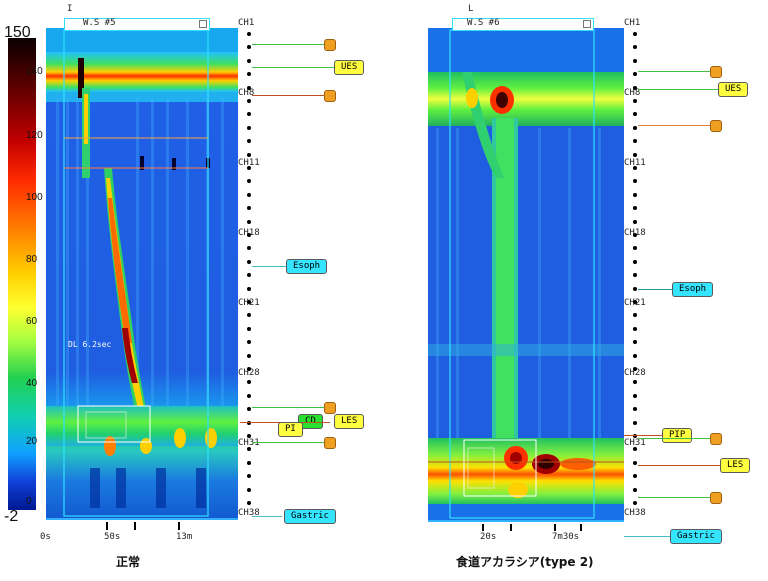 The width and height of the screenshot is (768, 581). What do you see at coordinates (635, 443) in the screenshot?
I see `right-ch31: CH31` at bounding box center [635, 443].